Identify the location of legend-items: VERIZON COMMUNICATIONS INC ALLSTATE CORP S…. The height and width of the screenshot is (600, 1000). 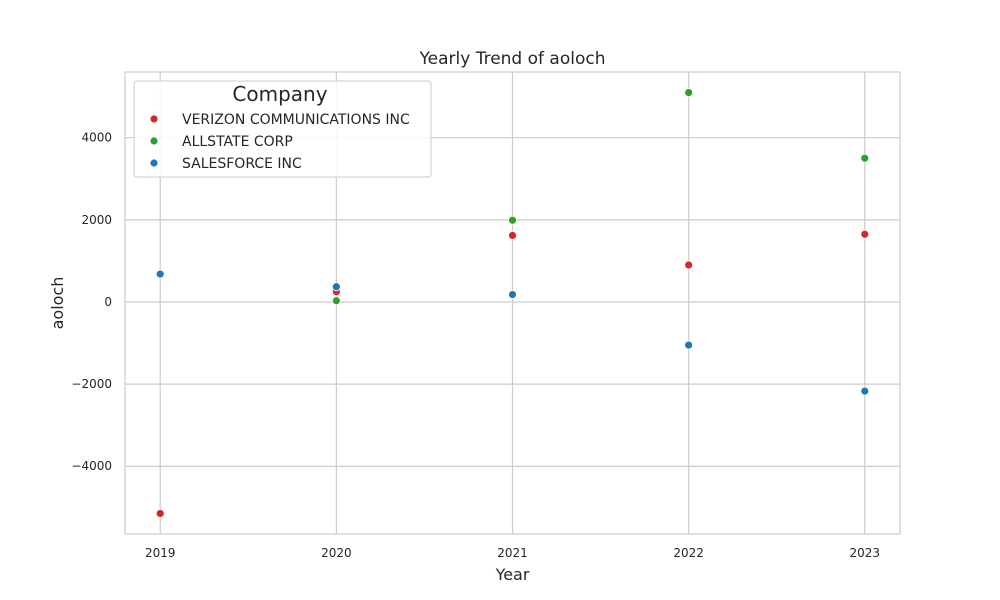
(279, 142).